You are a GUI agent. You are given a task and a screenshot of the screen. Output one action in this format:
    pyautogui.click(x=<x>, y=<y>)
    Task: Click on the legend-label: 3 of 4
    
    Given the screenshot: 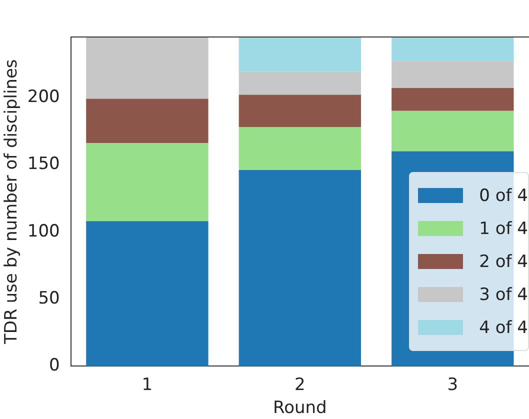 What is the action you would take?
    pyautogui.click(x=503, y=294)
    